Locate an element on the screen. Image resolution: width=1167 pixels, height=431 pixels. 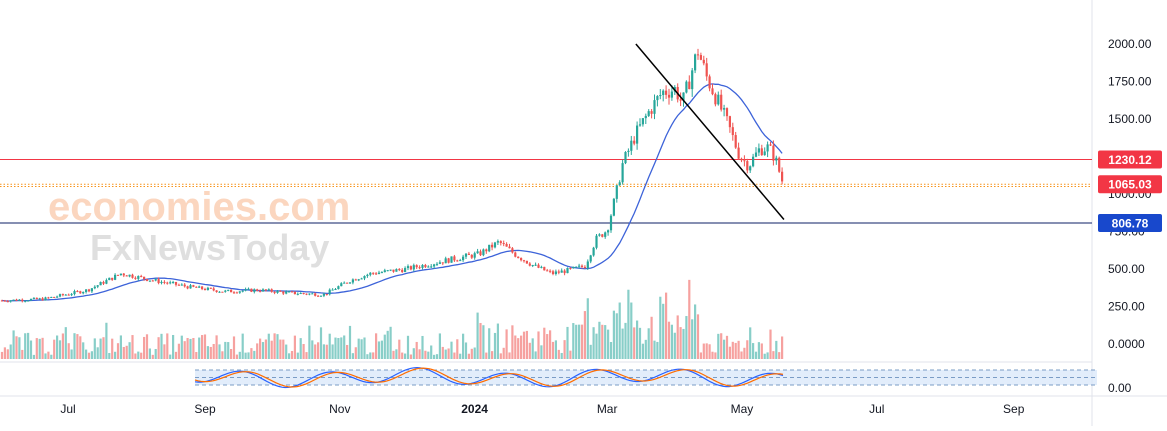
oscillator-tick-label: 0.00 is located at coordinates (1120, 388).